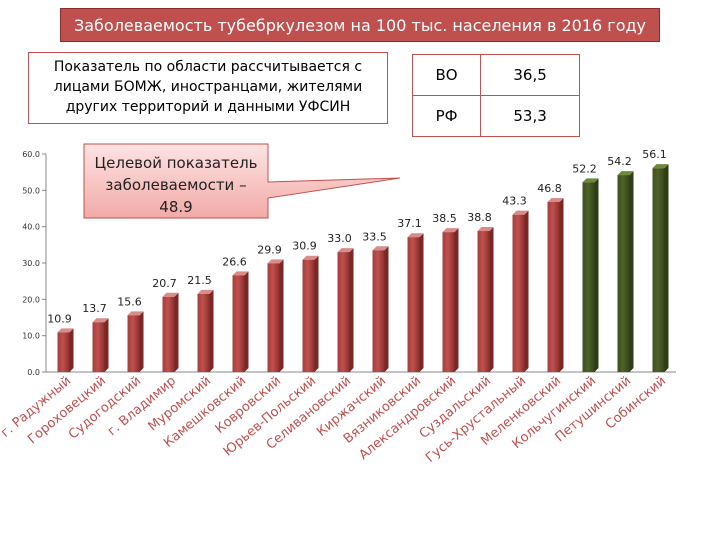 This screenshot has height=540, width=720. I want to click on y-tick-label: 60.0, so click(31, 154).